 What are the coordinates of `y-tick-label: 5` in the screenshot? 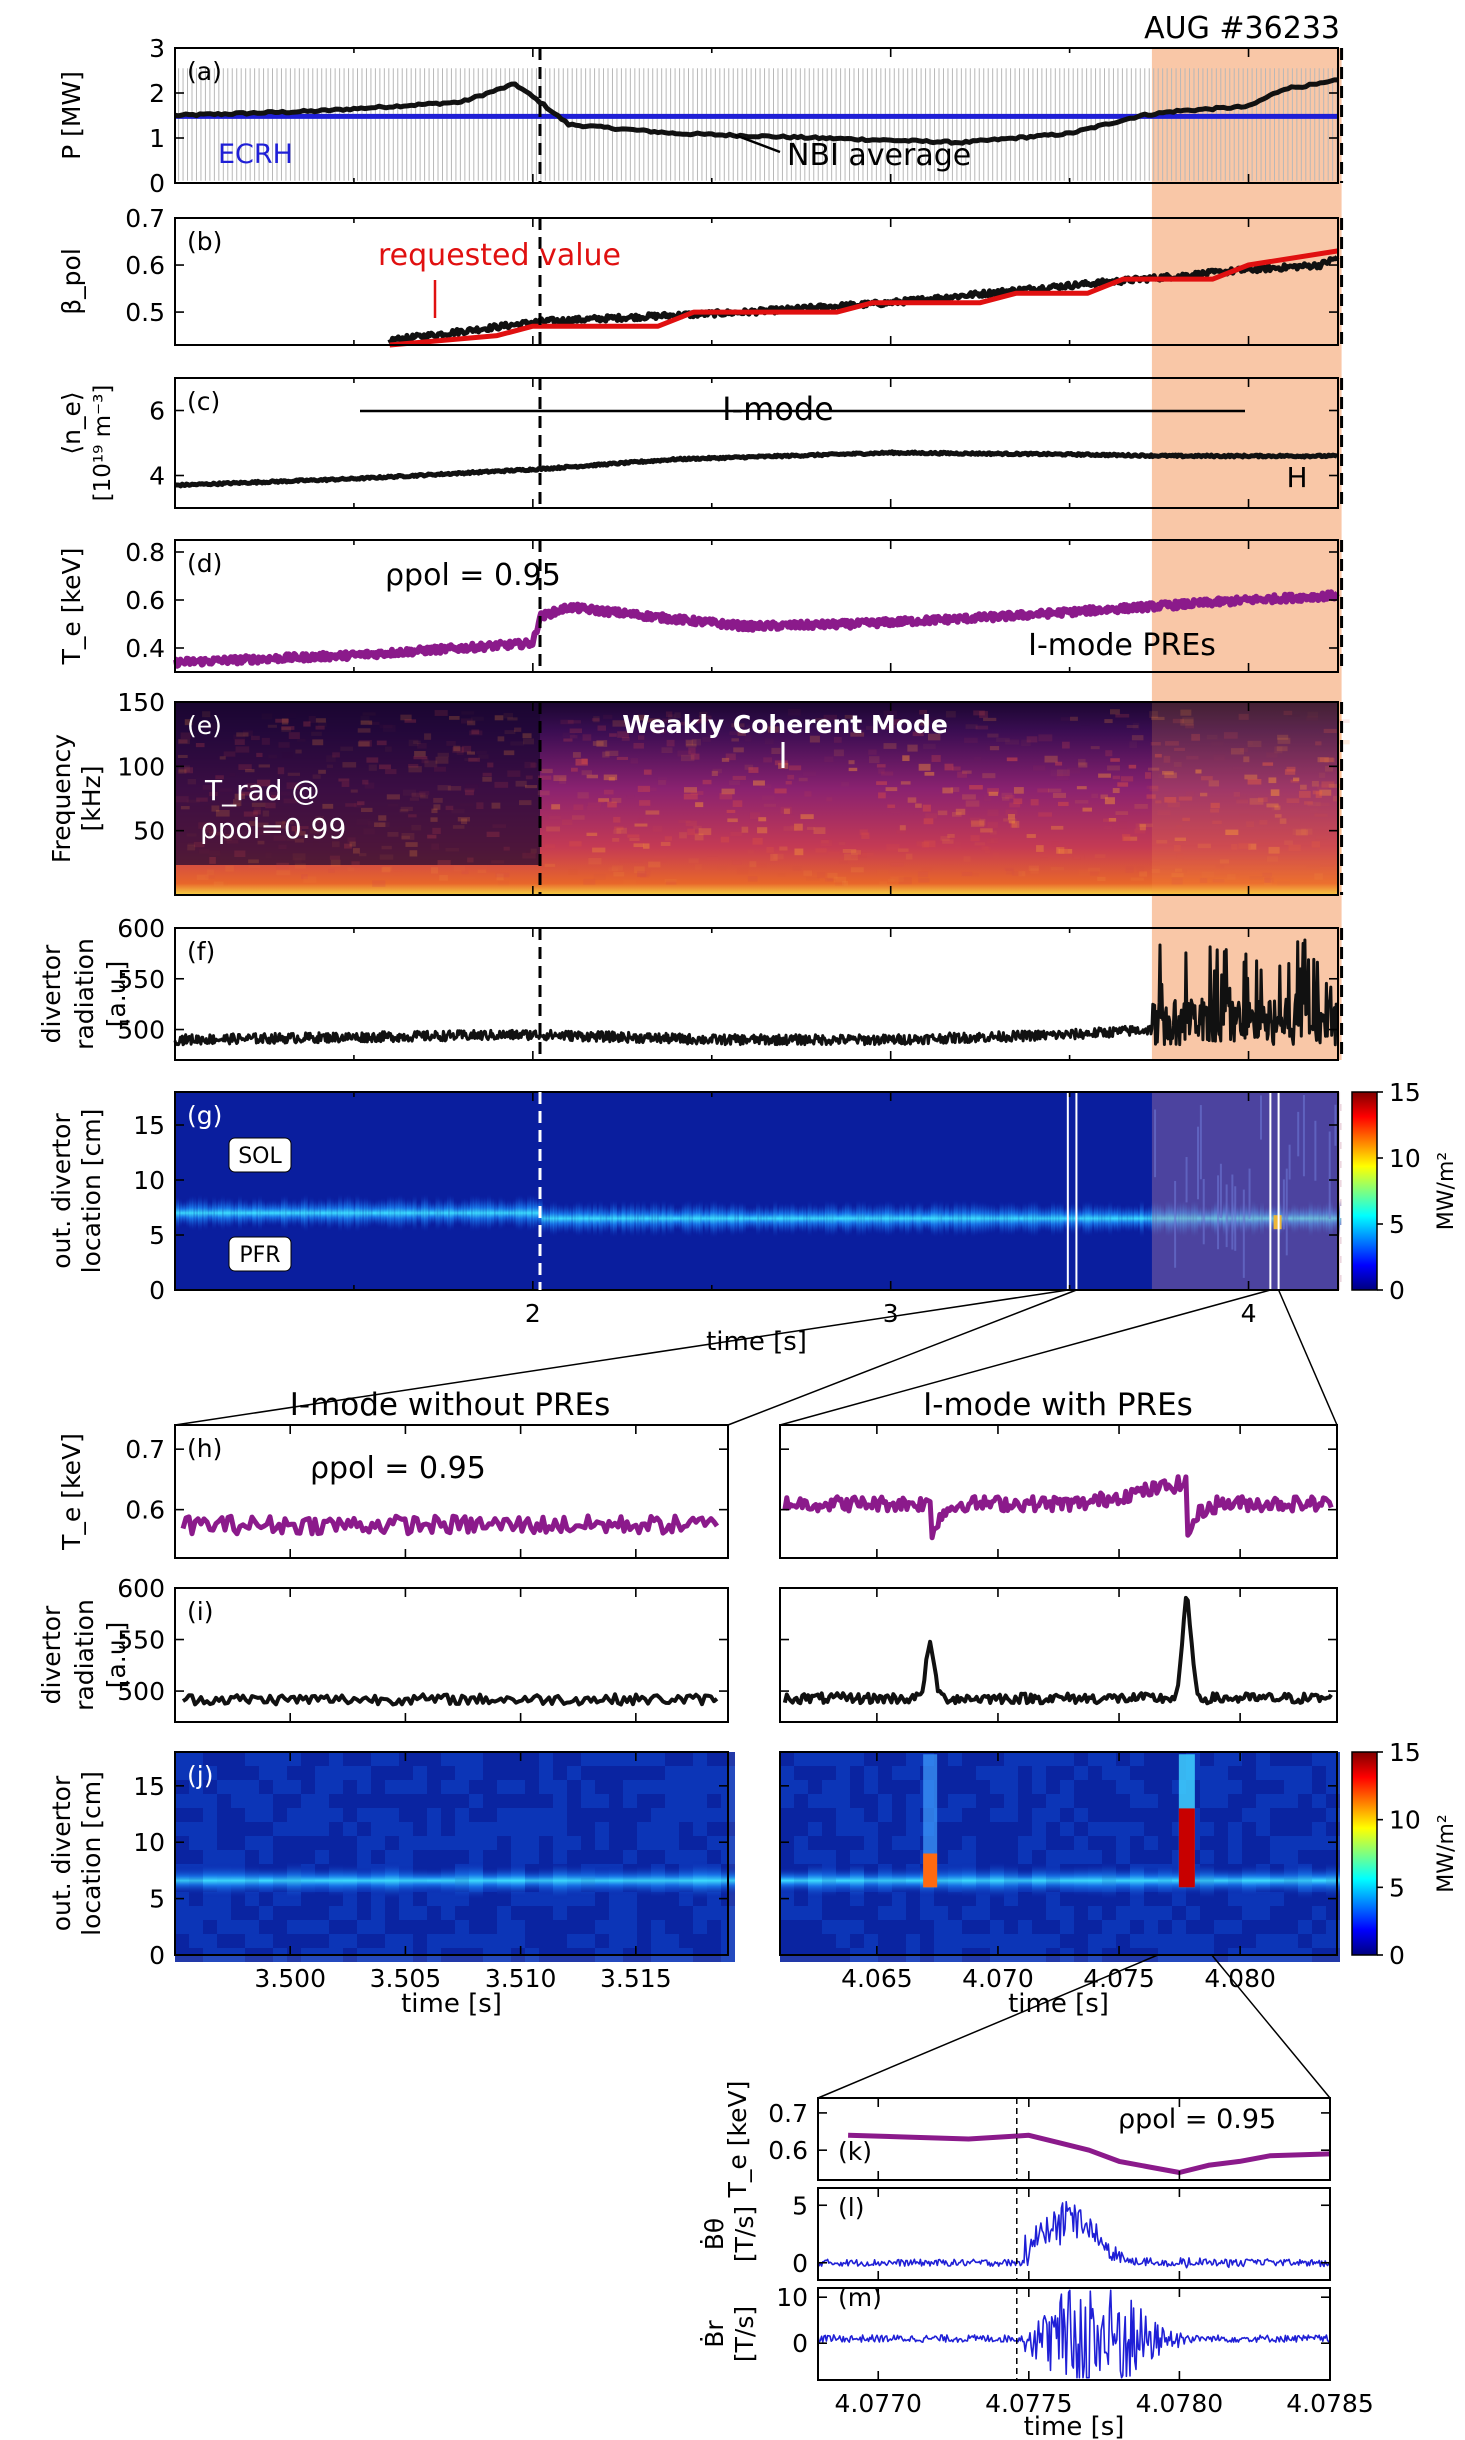 It's located at (157, 1899).